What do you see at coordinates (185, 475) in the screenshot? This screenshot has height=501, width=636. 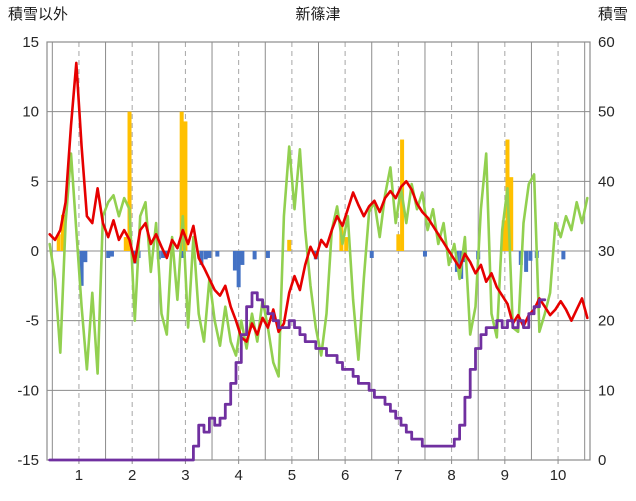 I see `svg-text: 3` at bounding box center [185, 475].